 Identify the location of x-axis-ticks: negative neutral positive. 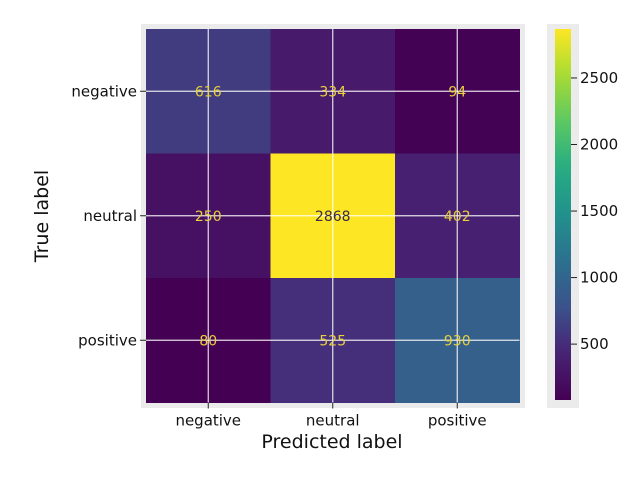
(331, 416).